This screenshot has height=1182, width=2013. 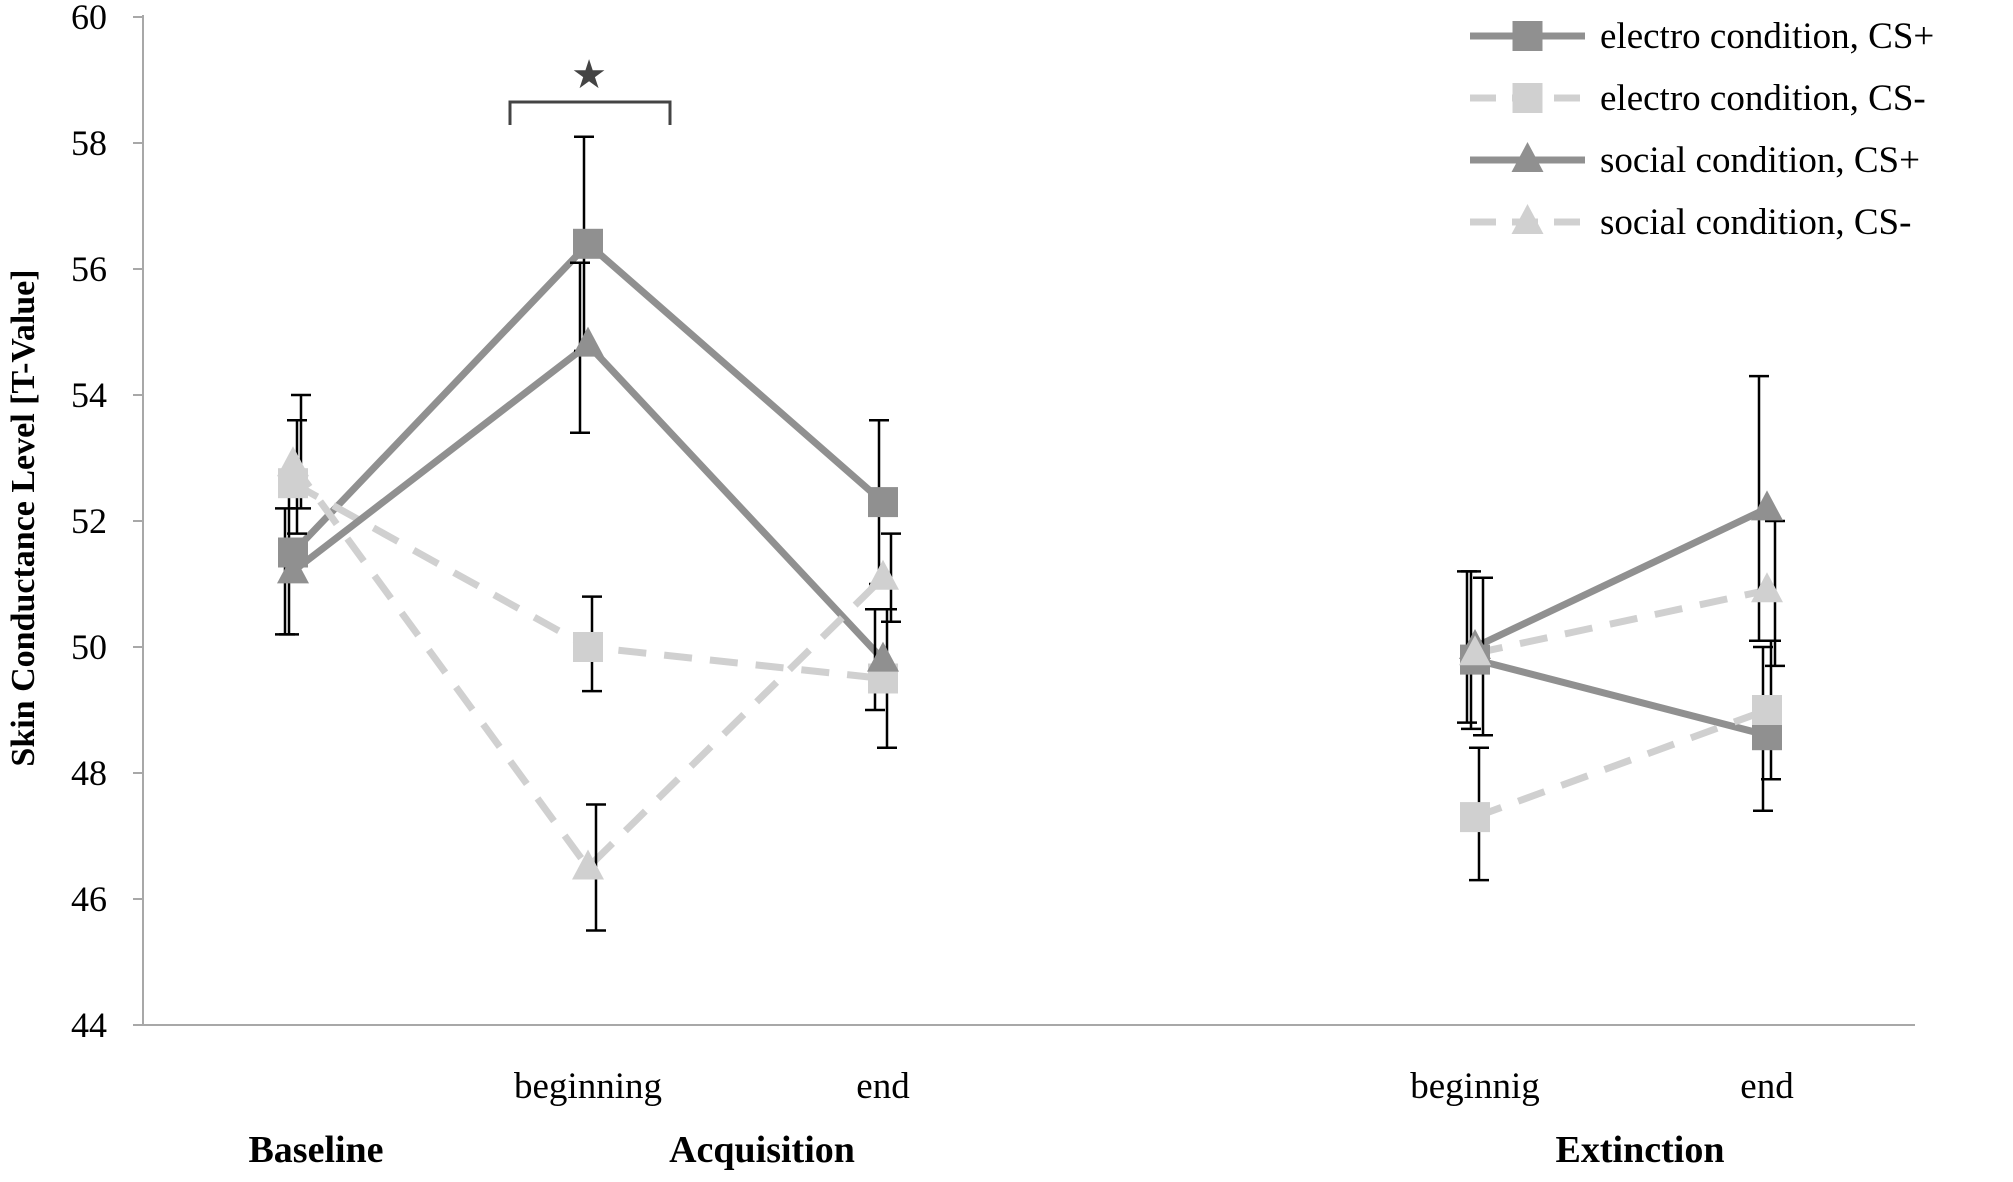 I want to click on significance-star: ★, so click(x=589, y=75).